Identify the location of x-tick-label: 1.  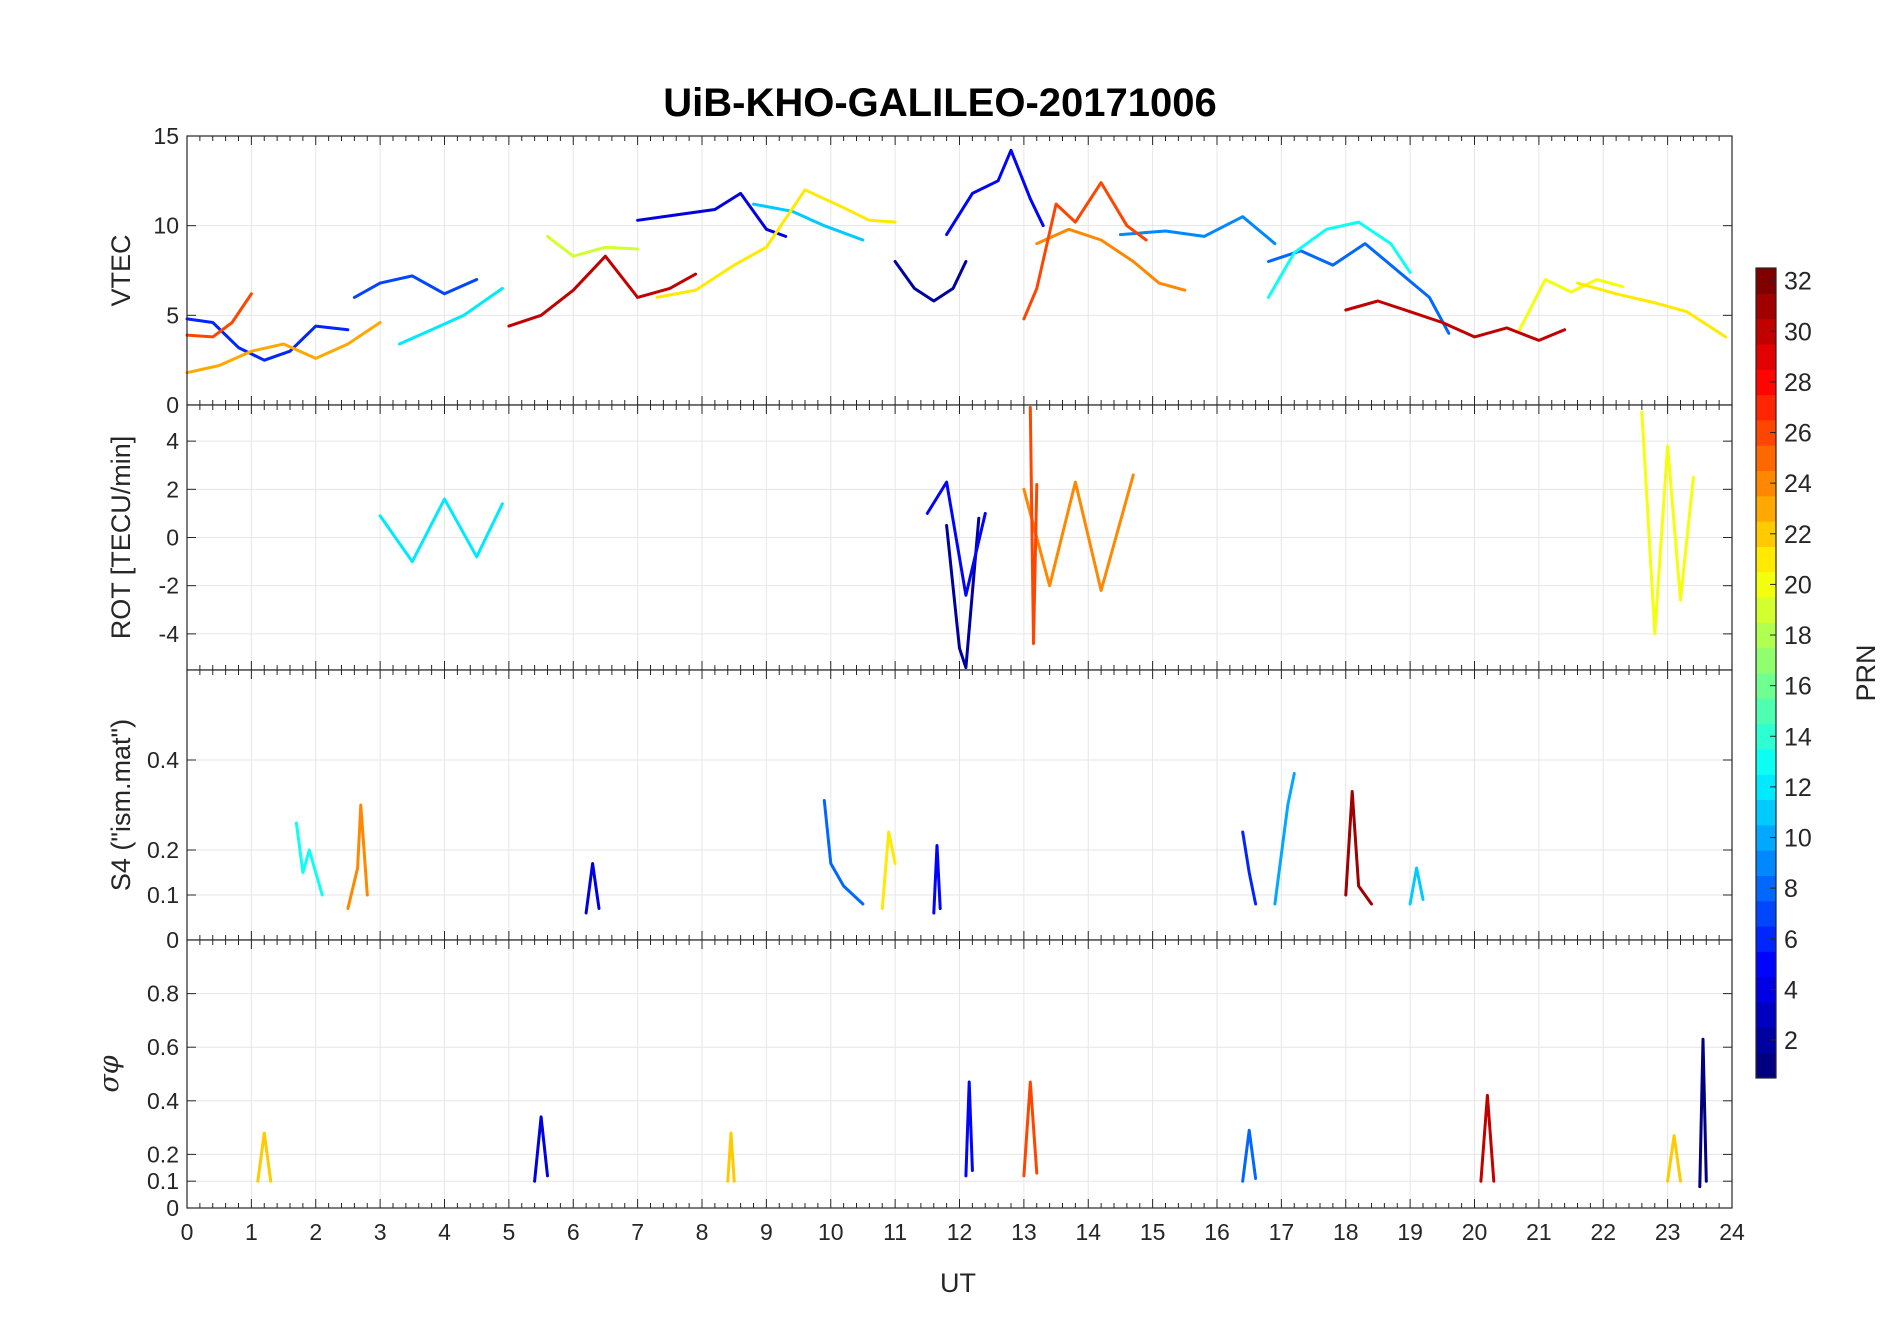
(251, 1232).